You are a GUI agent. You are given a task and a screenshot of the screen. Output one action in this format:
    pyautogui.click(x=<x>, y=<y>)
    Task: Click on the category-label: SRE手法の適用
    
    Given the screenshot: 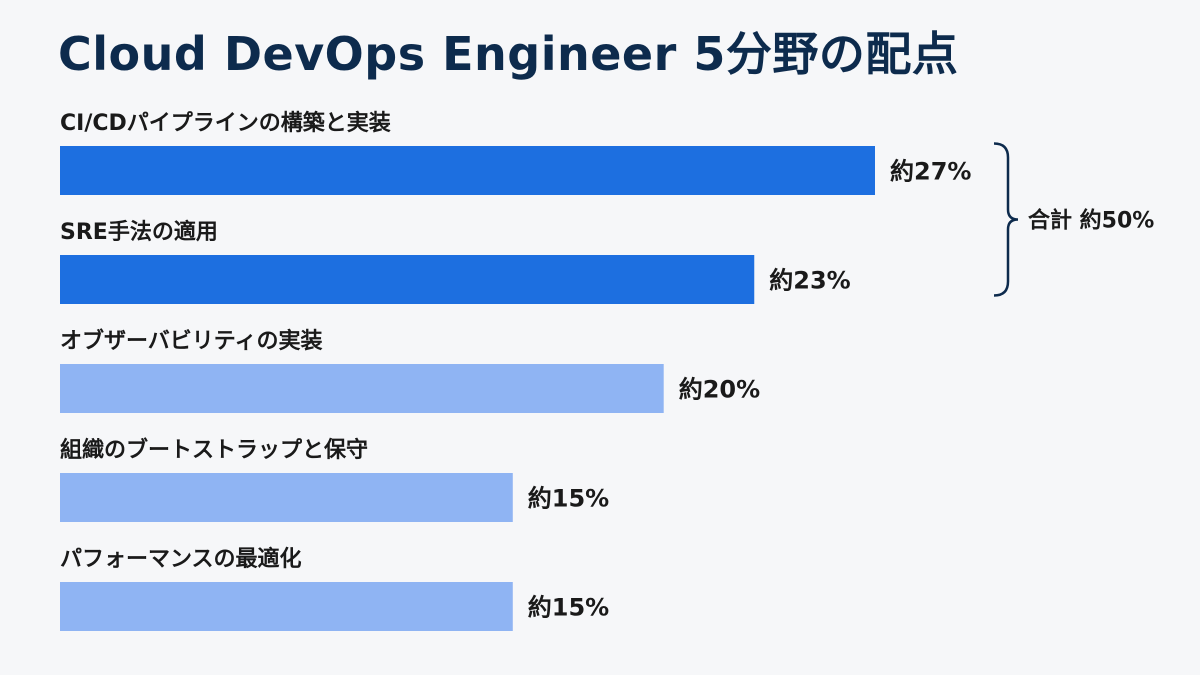 What is the action you would take?
    pyautogui.click(x=139, y=232)
    